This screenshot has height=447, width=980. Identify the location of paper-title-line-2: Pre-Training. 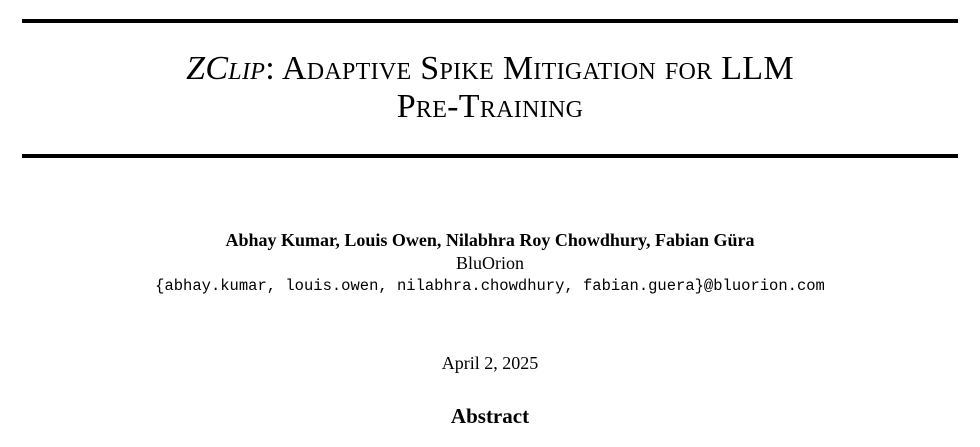
(490, 106).